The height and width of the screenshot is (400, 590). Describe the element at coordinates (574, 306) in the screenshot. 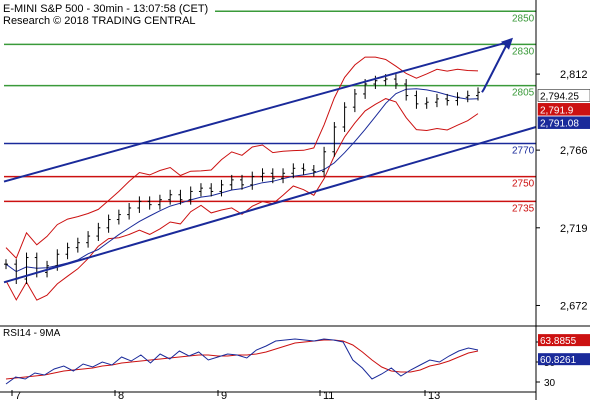

I see `price-tick-label: 2,672` at that location.